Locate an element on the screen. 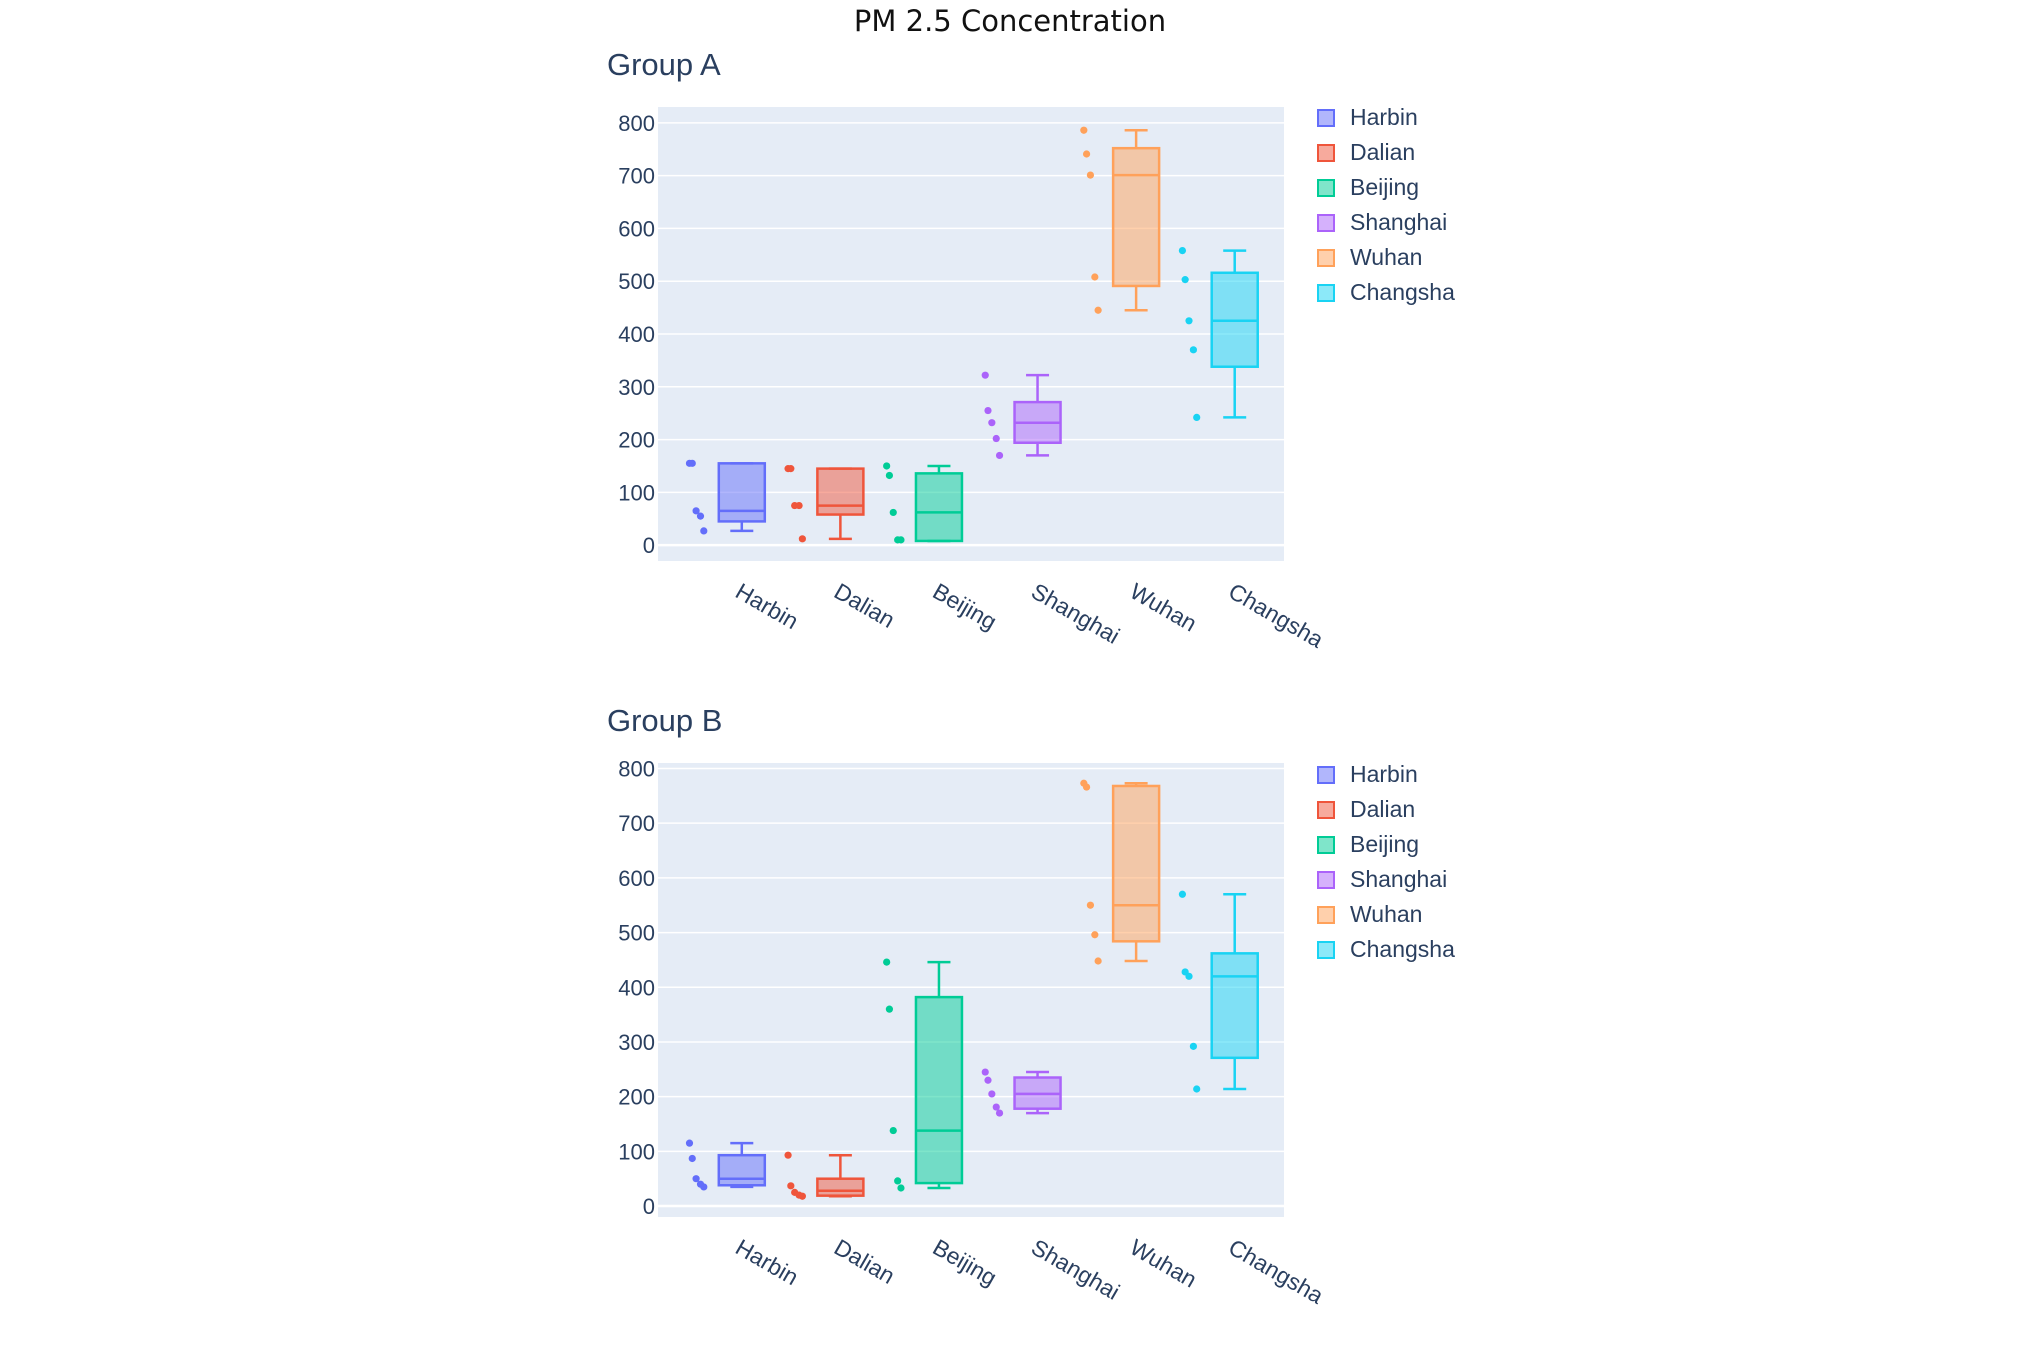 This screenshot has width=2020, height=1351. y-tick-label: 200 is located at coordinates (636, 1097).